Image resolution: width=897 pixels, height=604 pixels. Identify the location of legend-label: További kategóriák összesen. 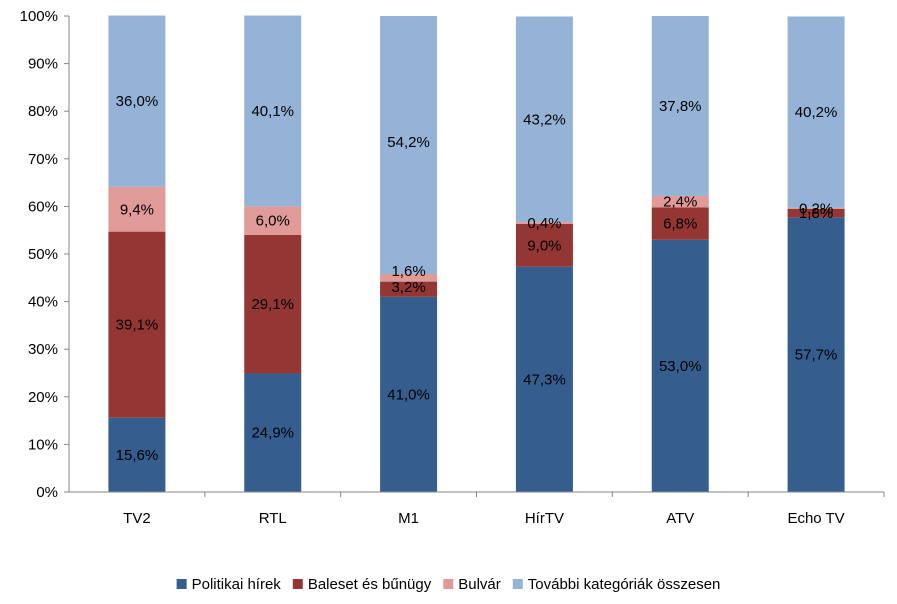
(624, 584).